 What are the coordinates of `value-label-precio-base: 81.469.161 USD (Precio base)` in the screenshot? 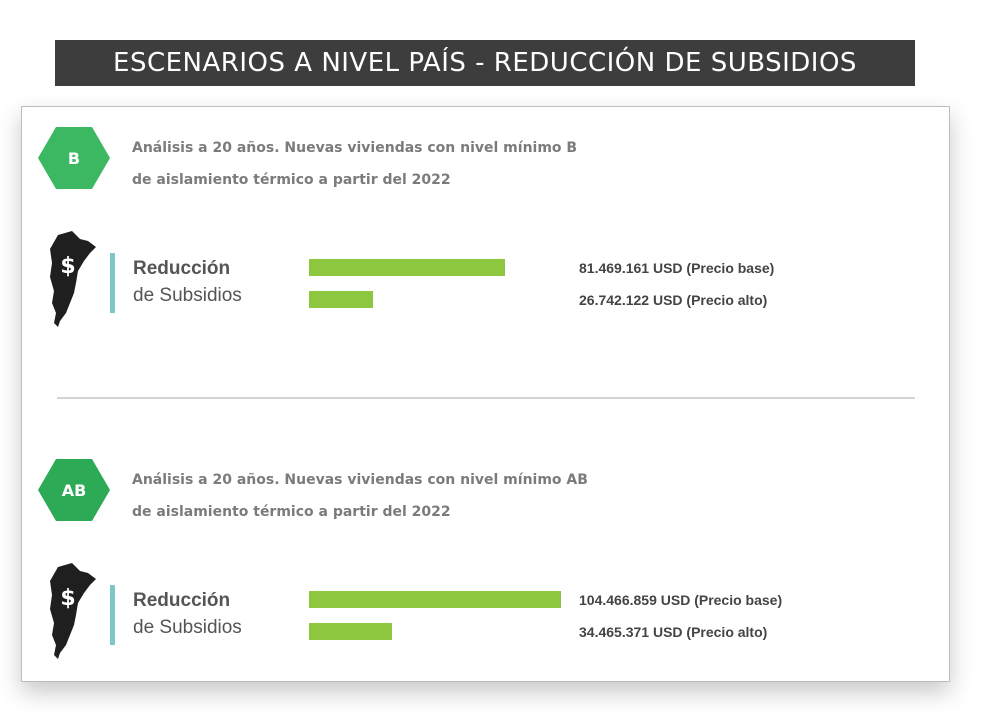 It's located at (677, 268).